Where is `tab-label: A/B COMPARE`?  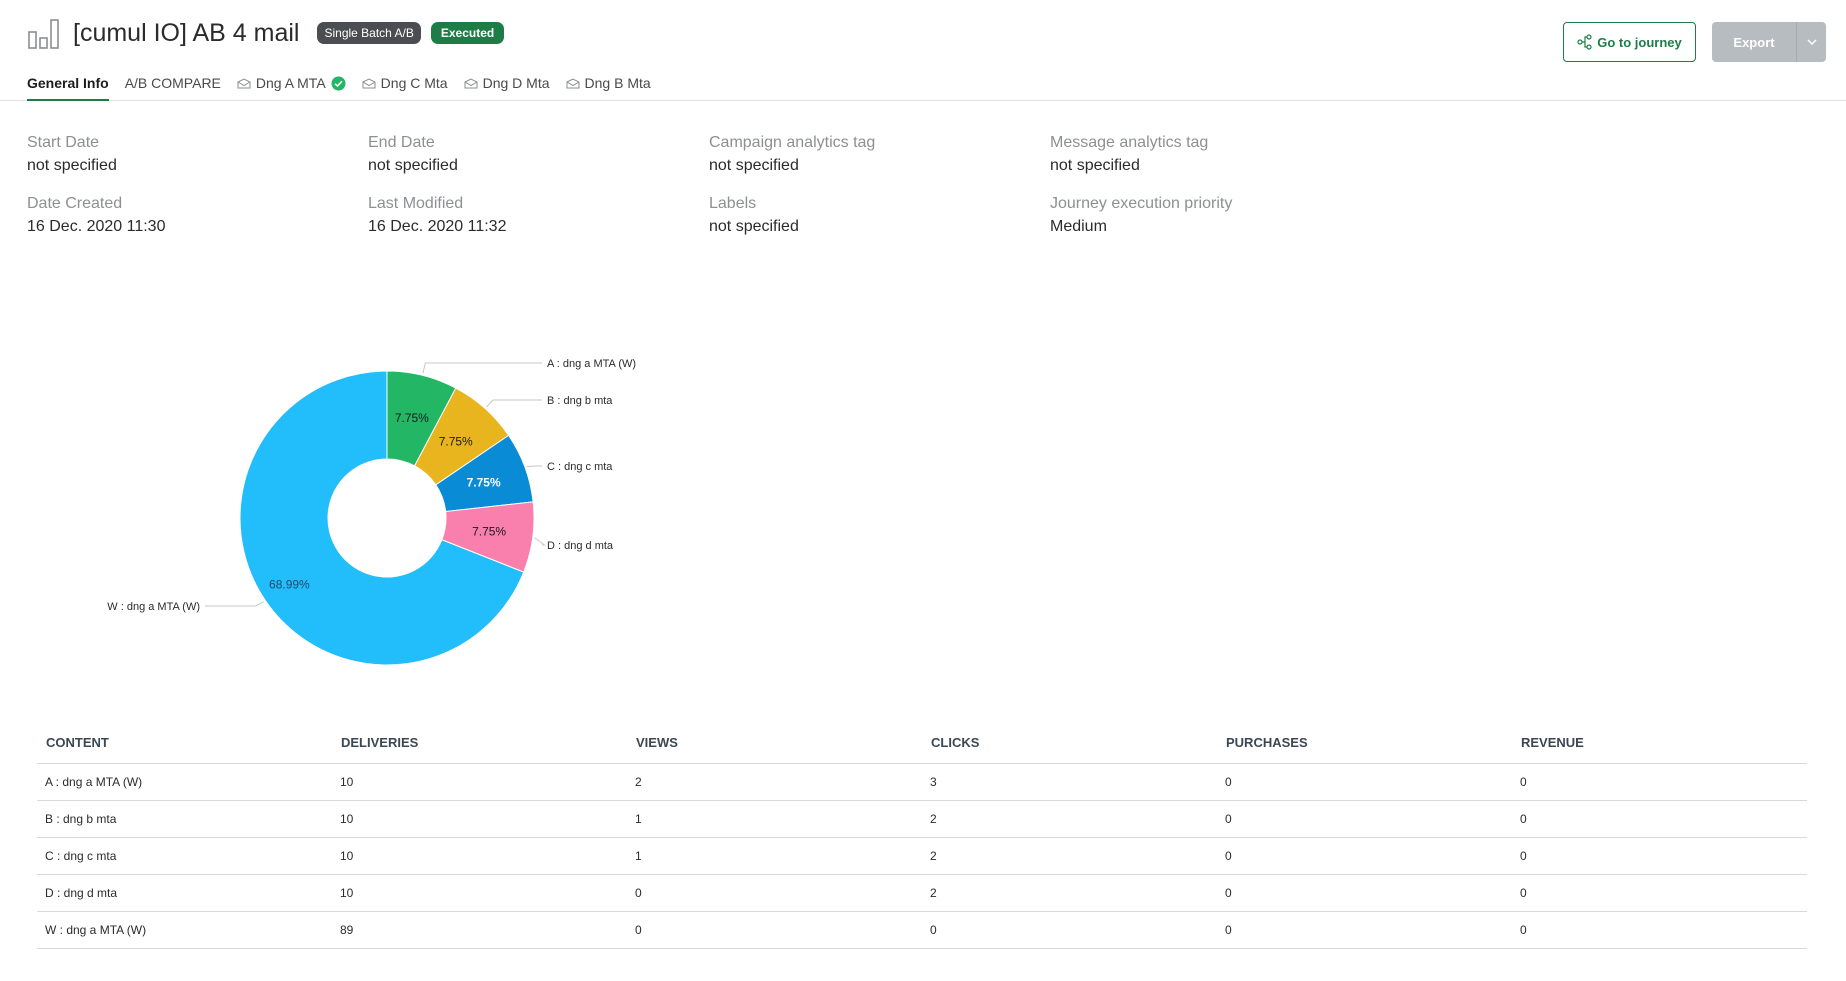 tab-label: A/B COMPARE is located at coordinates (172, 83).